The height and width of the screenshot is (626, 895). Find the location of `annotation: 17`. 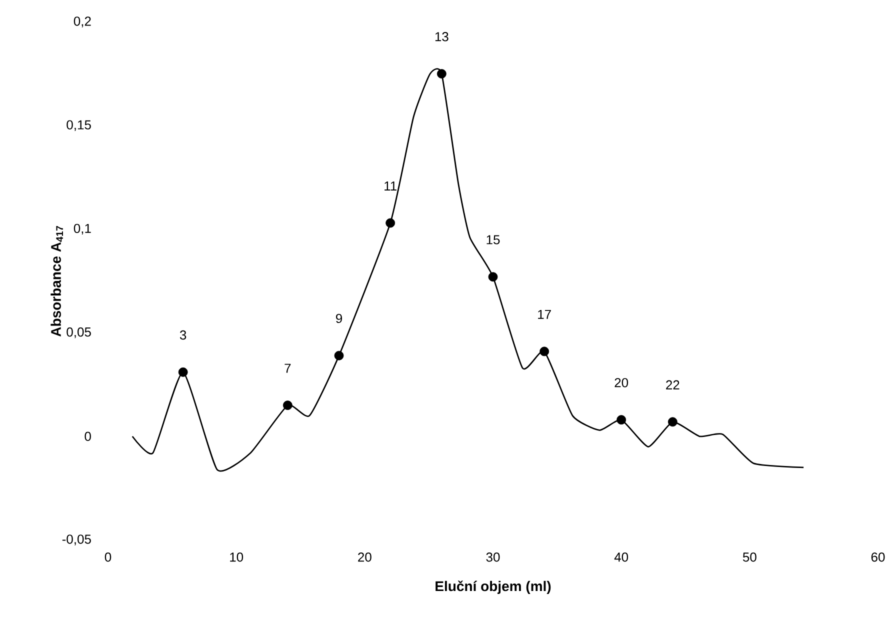

annotation: 17 is located at coordinates (544, 314).